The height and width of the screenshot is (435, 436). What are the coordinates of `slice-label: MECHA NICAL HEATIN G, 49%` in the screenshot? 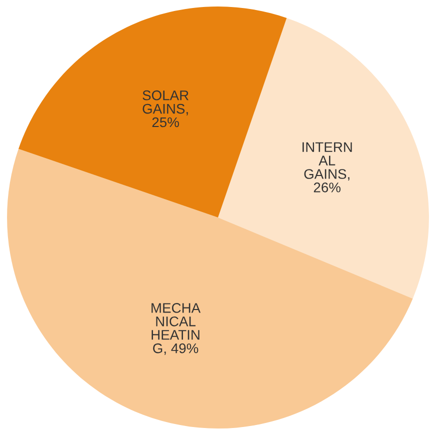 It's located at (176, 329).